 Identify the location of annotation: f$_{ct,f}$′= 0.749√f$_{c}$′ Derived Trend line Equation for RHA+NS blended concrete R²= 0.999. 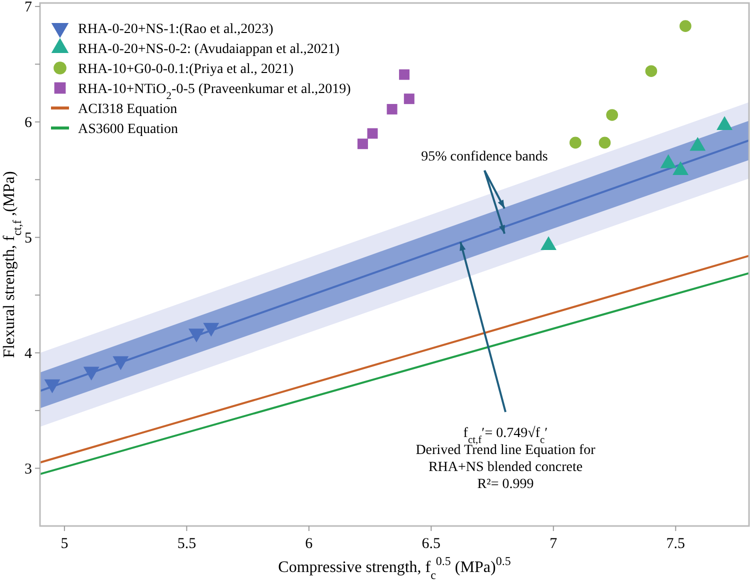
(506, 458).